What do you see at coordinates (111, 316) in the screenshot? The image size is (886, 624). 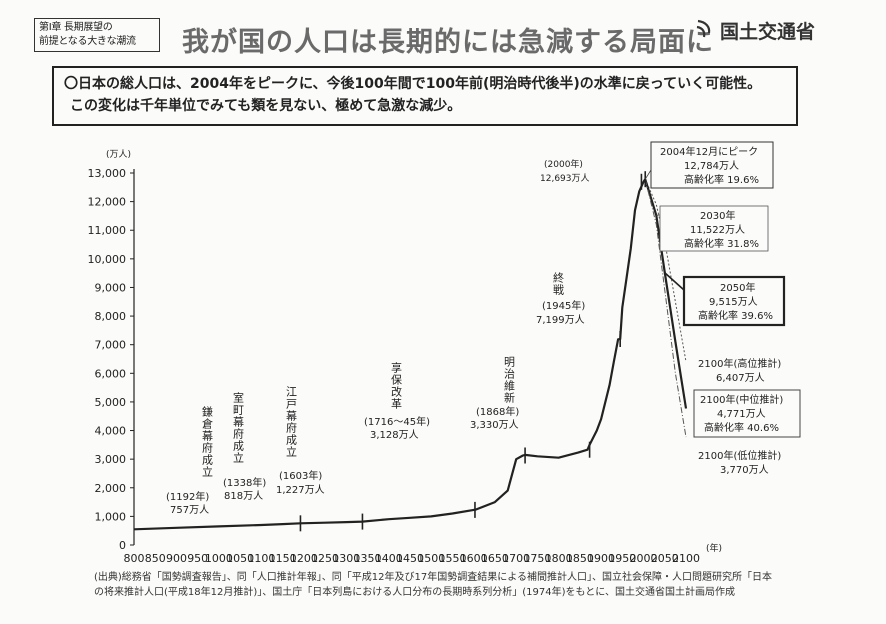 I see `y-tick-label: 8,000` at bounding box center [111, 316].